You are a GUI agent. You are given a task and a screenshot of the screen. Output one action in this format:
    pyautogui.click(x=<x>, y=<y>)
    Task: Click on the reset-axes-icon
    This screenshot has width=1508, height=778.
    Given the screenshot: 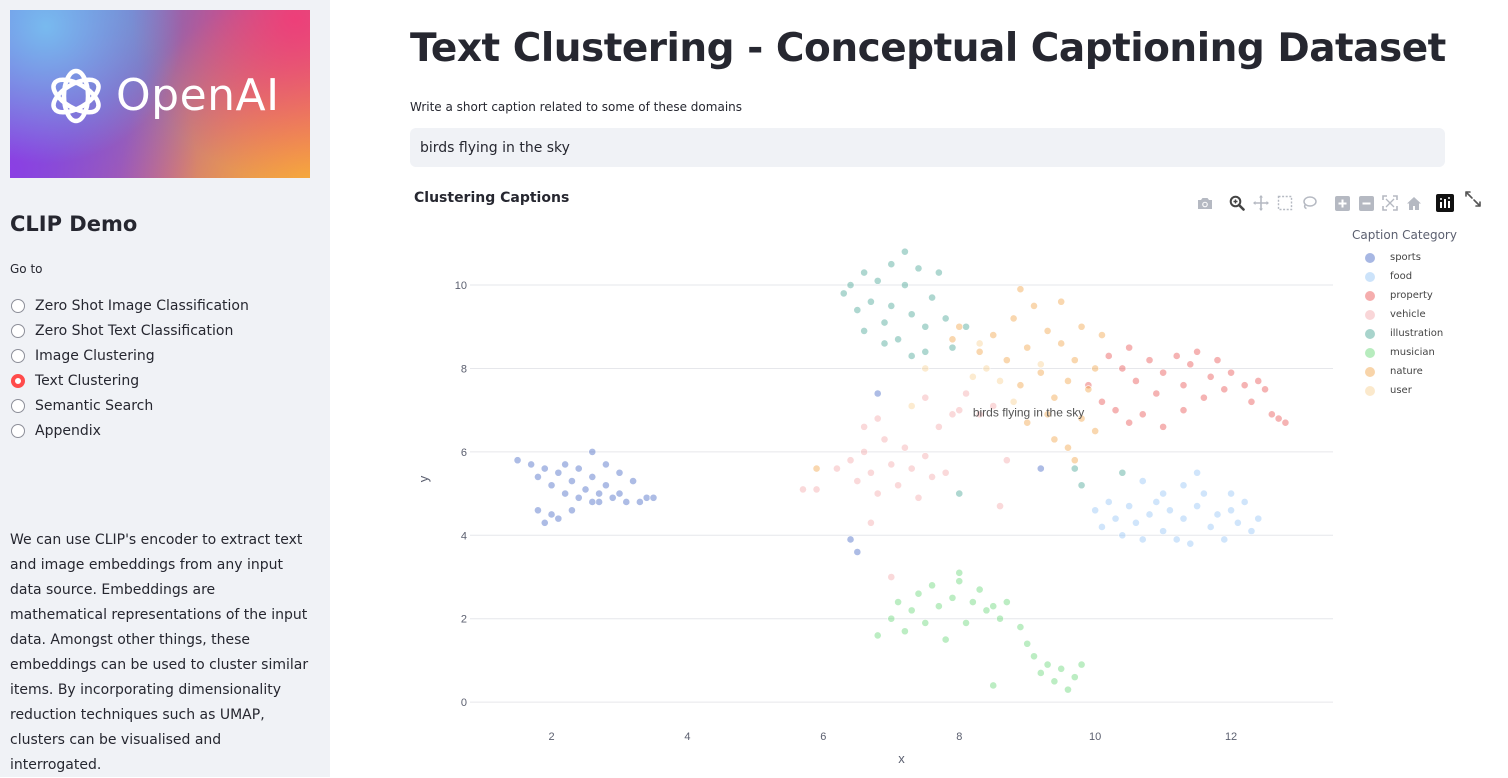 What is the action you would take?
    pyautogui.click(x=1414, y=203)
    